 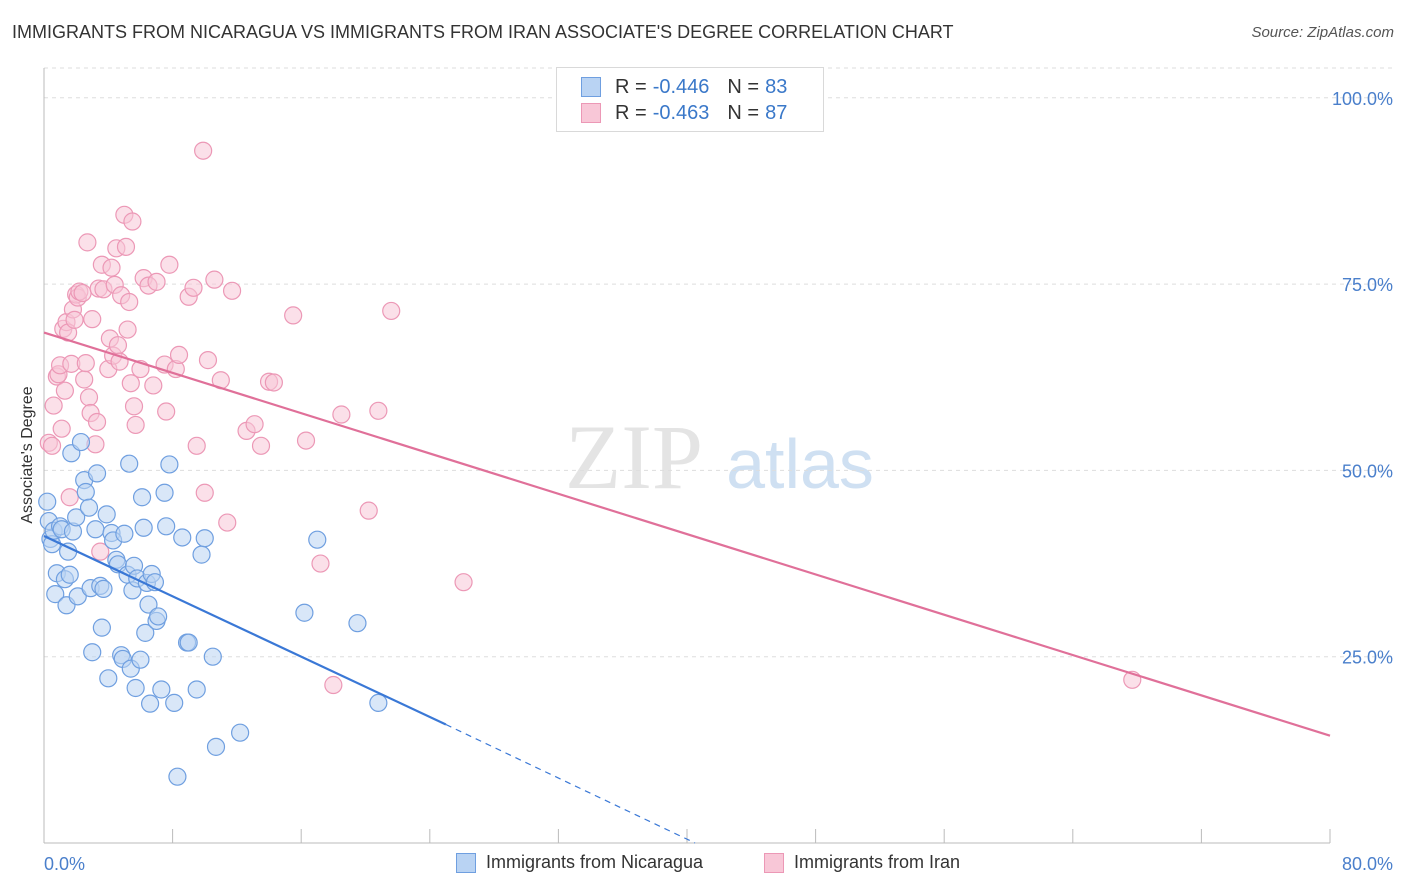 What do you see at coordinates (800, 464) in the screenshot?
I see `watermark-atlas: atlas` at bounding box center [800, 464].